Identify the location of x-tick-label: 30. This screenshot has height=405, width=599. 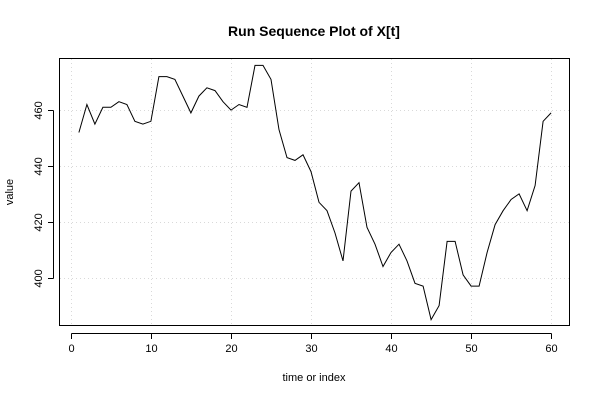
(311, 349).